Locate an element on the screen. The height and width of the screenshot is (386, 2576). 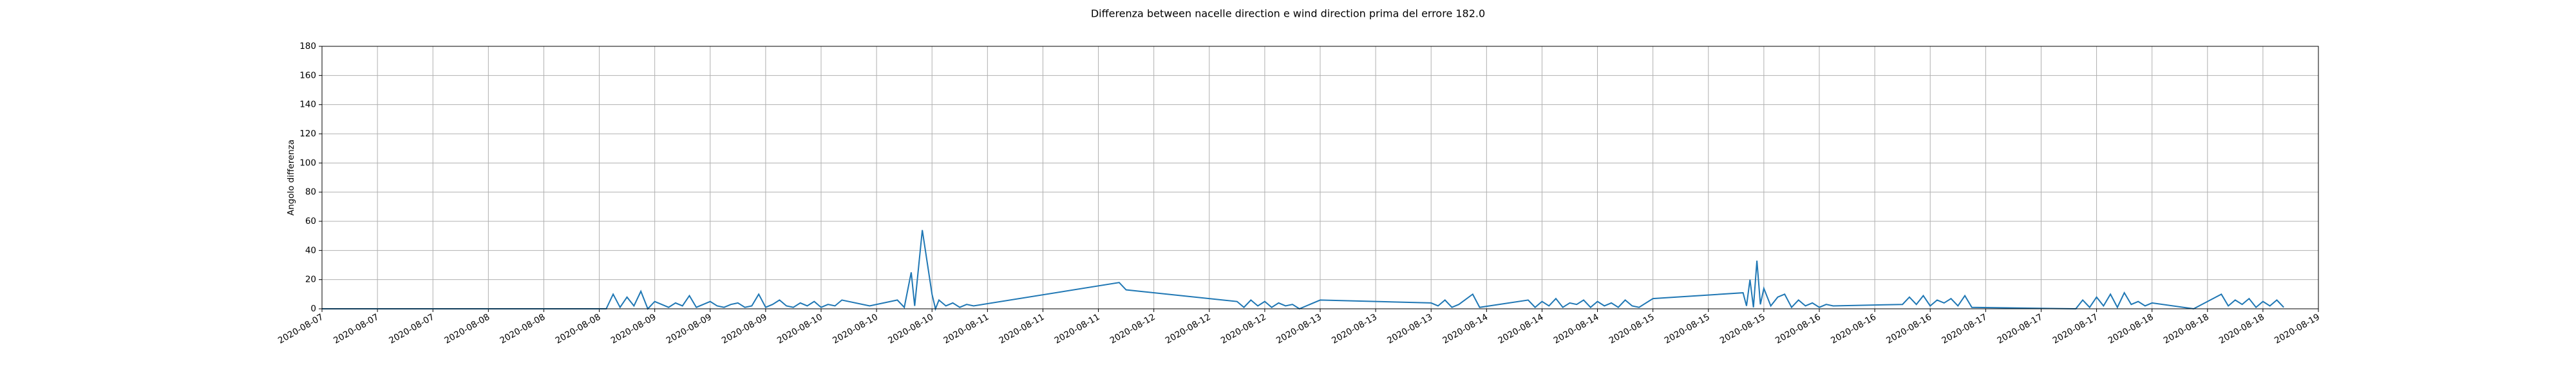
y-tick-label: 0 is located at coordinates (313, 309).